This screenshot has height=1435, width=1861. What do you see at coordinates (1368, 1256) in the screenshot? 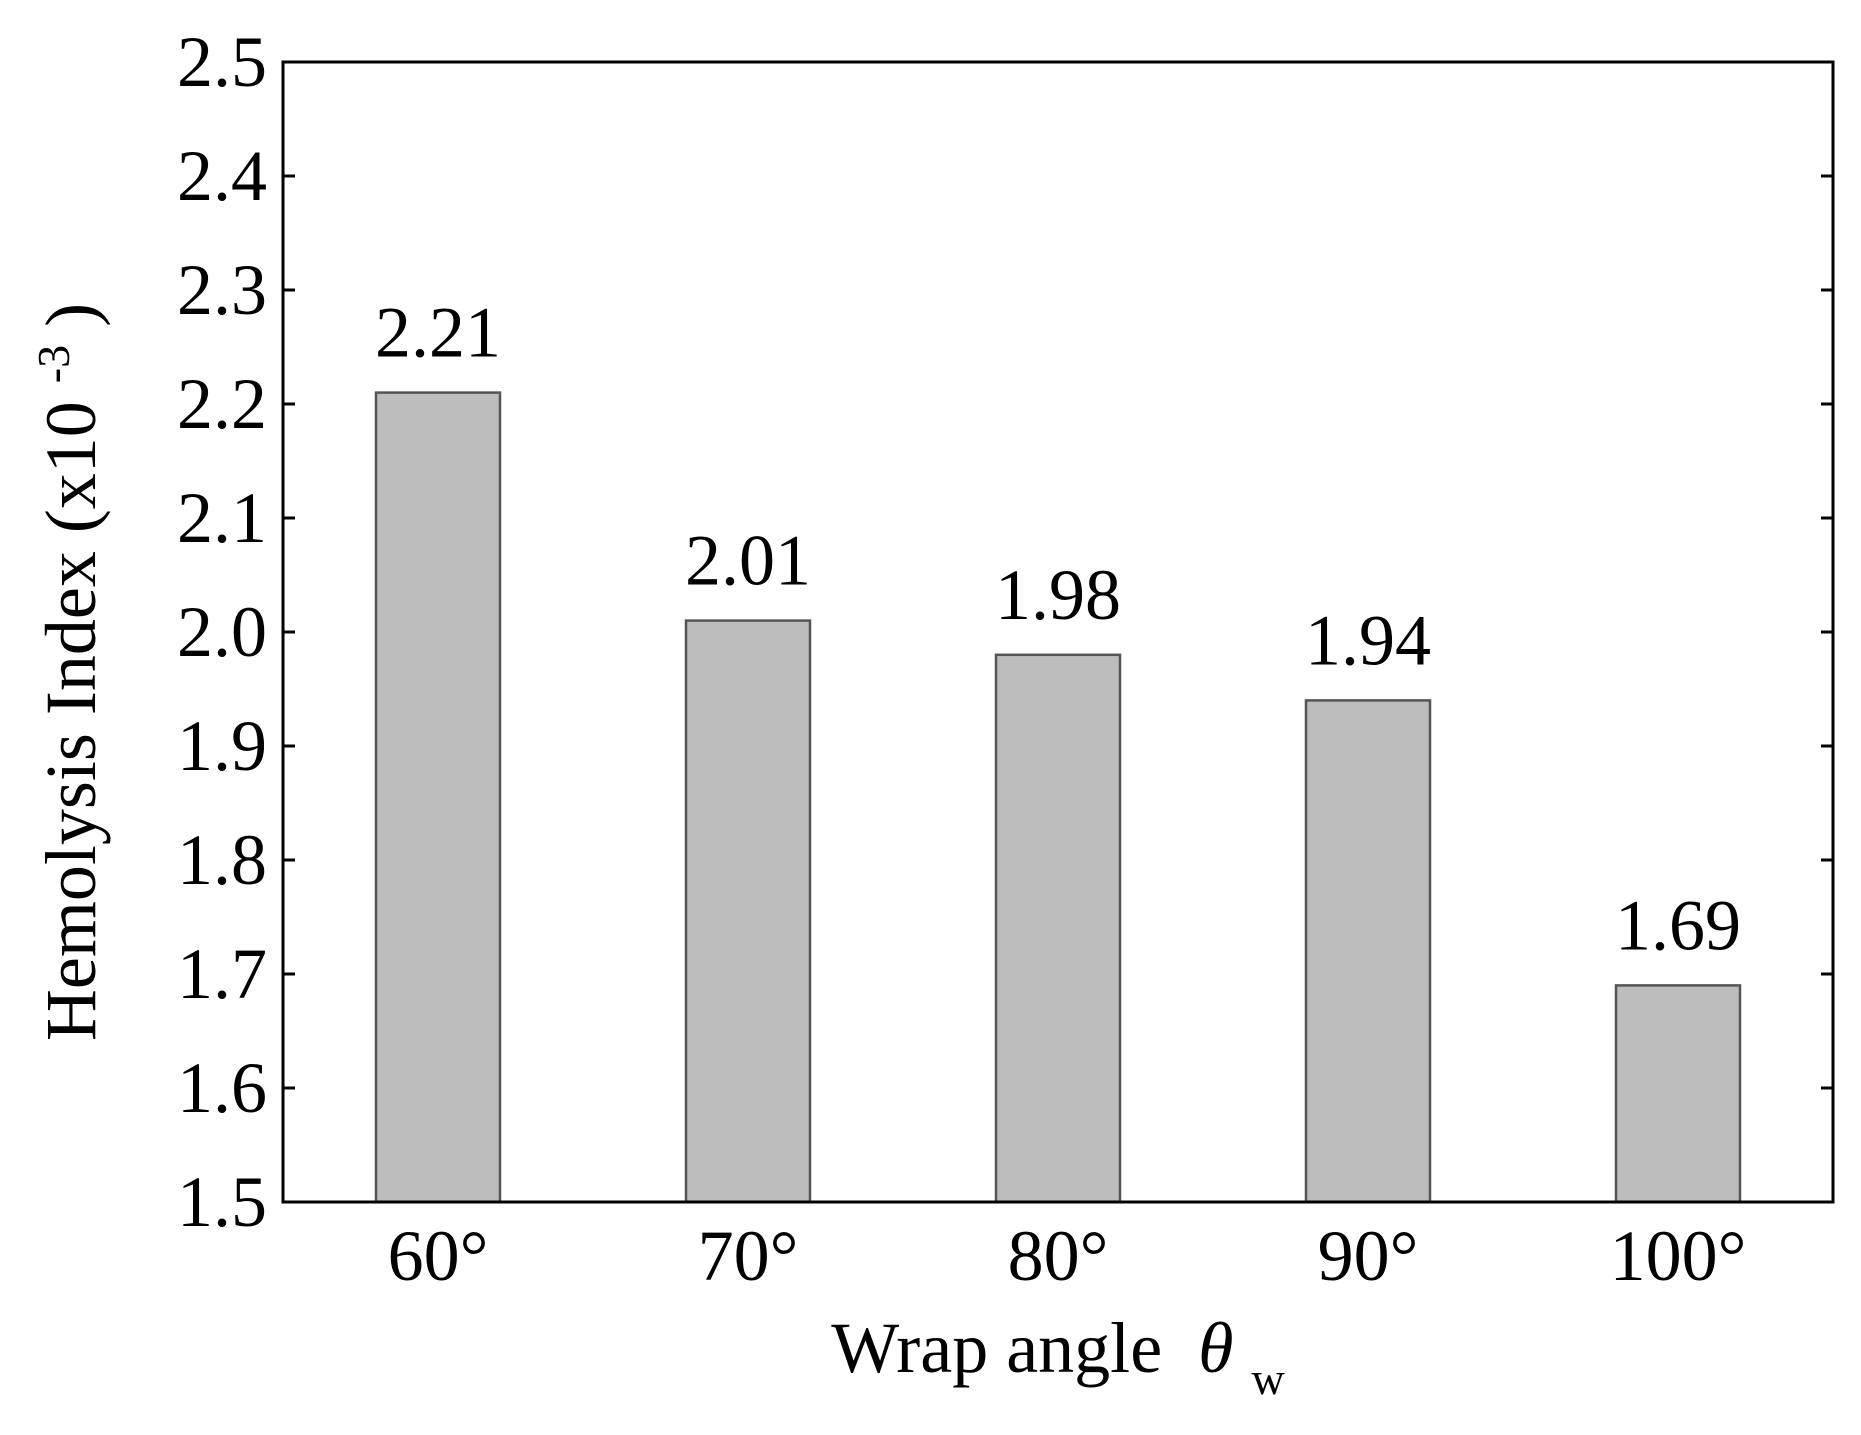
I see `x-tick-label-90°: 90°` at bounding box center [1368, 1256].